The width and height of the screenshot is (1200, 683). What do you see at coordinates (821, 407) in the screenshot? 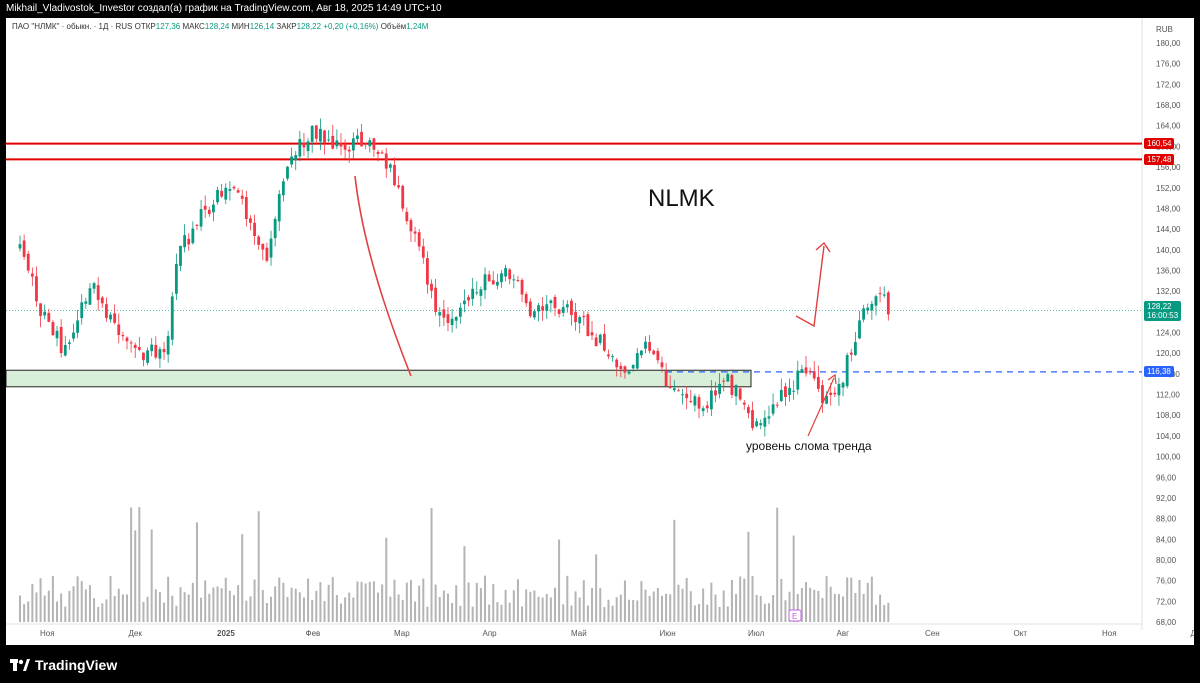
I see `label-arrow` at bounding box center [821, 407].